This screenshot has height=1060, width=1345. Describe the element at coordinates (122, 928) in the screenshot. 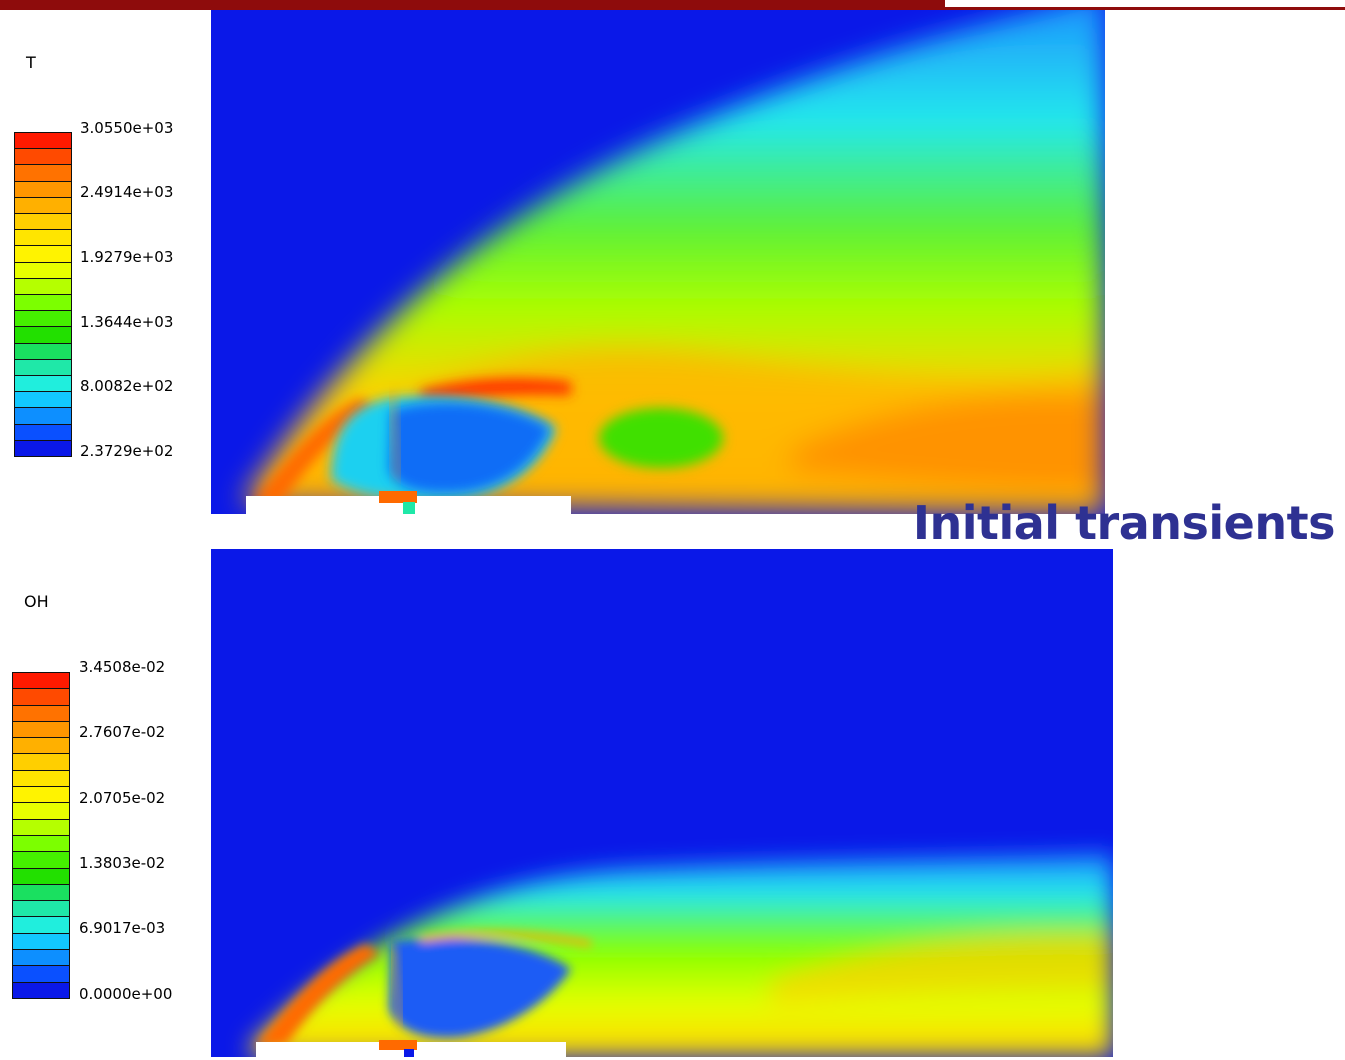

I see `legend-tick: 6.9017e-03` at that location.